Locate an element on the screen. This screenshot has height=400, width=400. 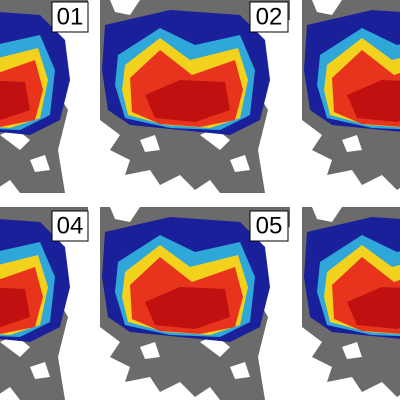
panel-label: 04 is located at coordinates (70, 225).